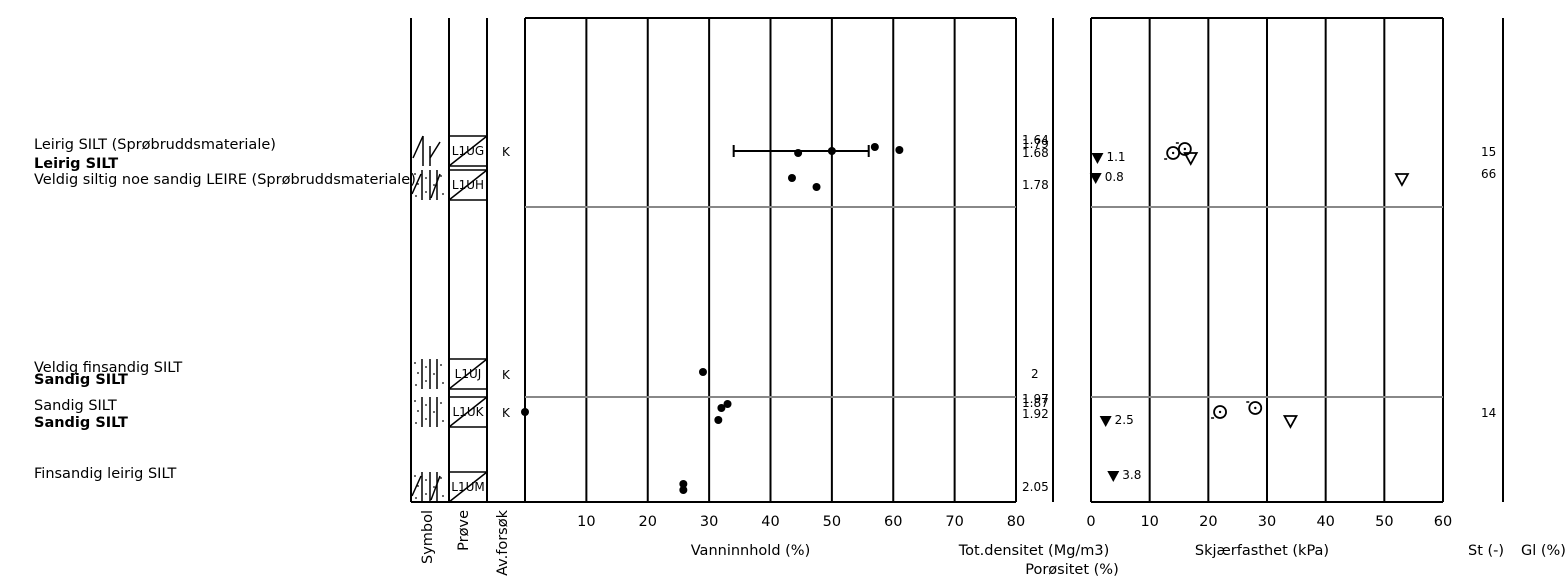 This screenshot has height=585, width=1567. I want to click on column-label-symbol: Symbol, so click(428, 537).